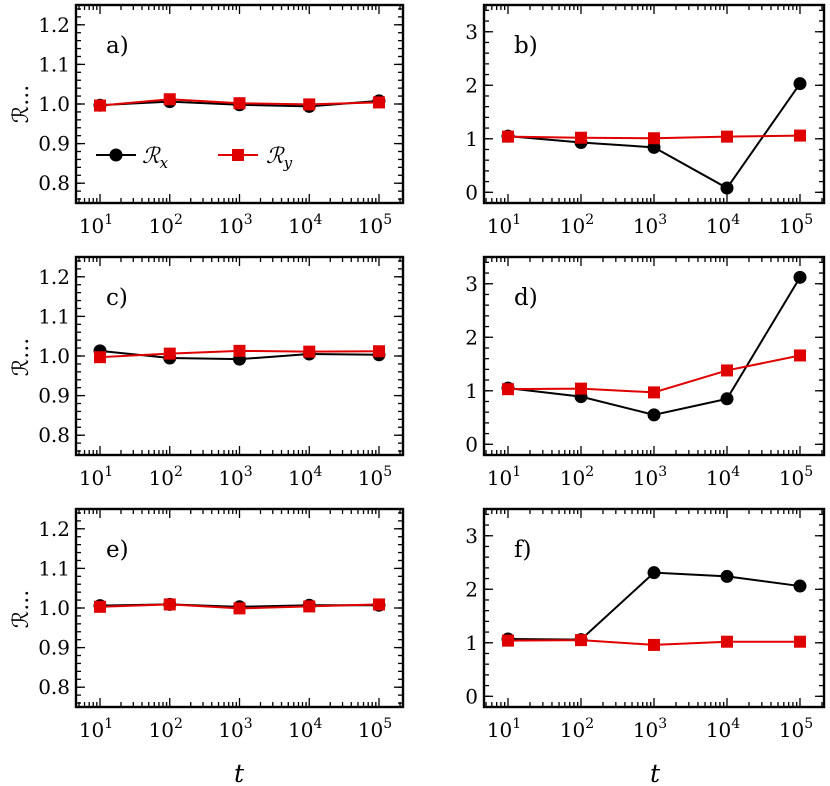  Describe the element at coordinates (96, 477) in the screenshot. I see `x-tick-label-c-0: 10¹` at that location.